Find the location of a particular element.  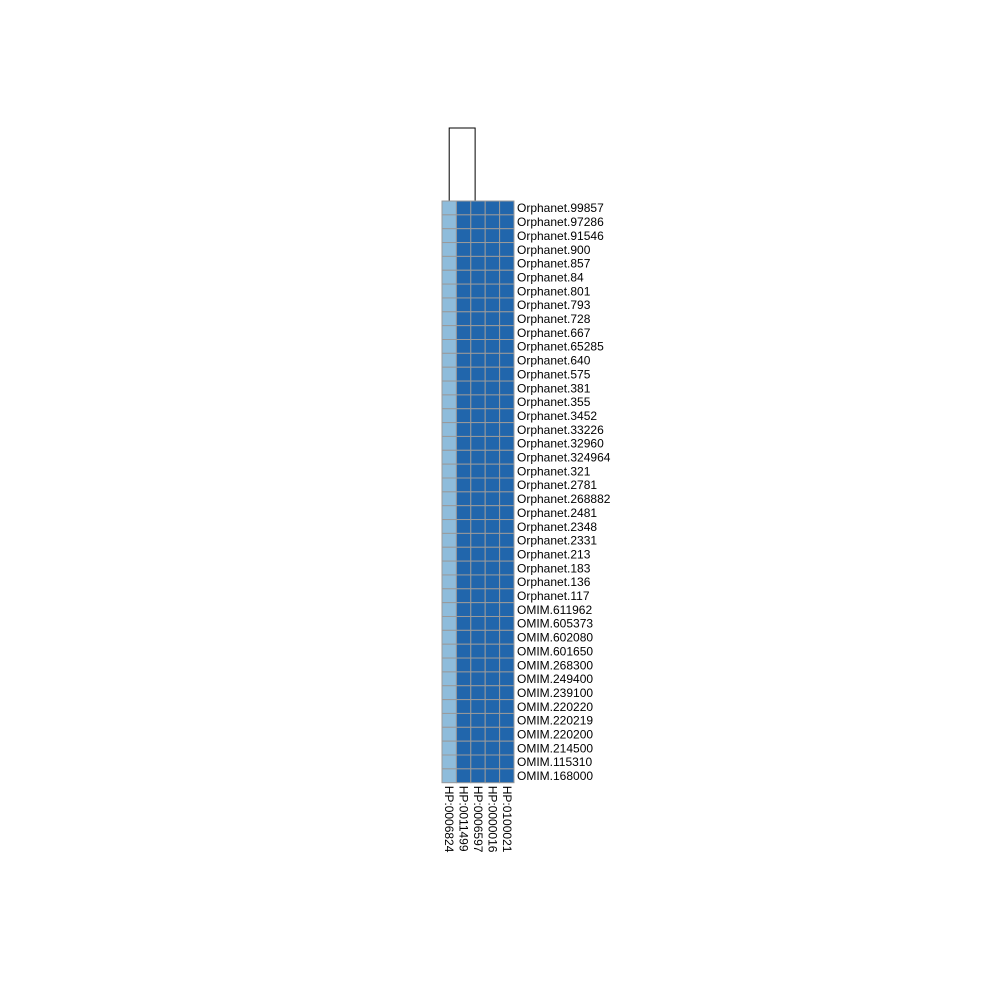

row-label: Orphanet.324964 is located at coordinates (564, 458).